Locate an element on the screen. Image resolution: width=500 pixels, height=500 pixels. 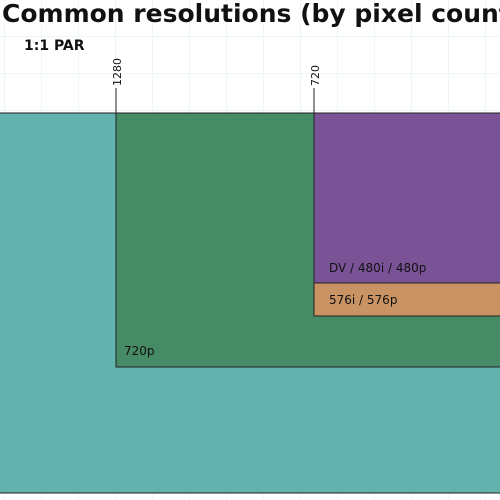
region-label: 720p is located at coordinates (139, 351).